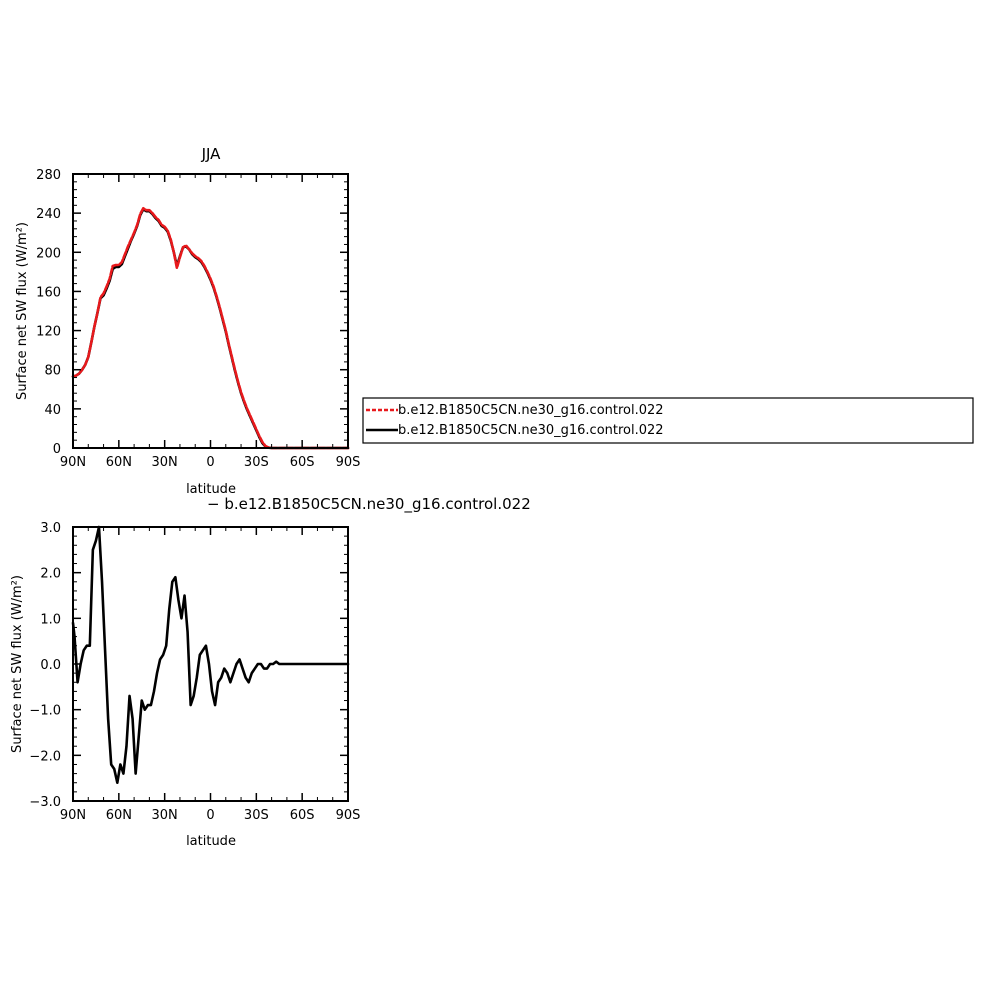 This screenshot has height=991, width=989. What do you see at coordinates (17, 664) in the screenshot?
I see `bottom-y-axis-title: Surface net SW flux (W/m²)` at bounding box center [17, 664].